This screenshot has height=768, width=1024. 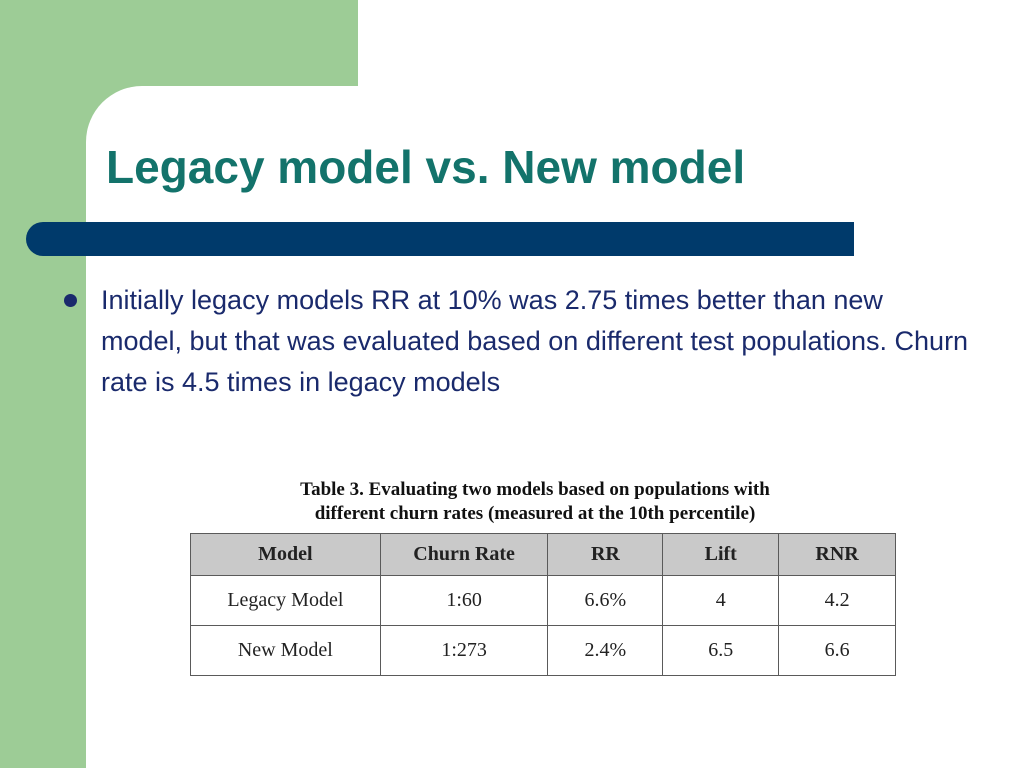 What do you see at coordinates (837, 554) in the screenshot?
I see `header-rnr: RNR` at bounding box center [837, 554].